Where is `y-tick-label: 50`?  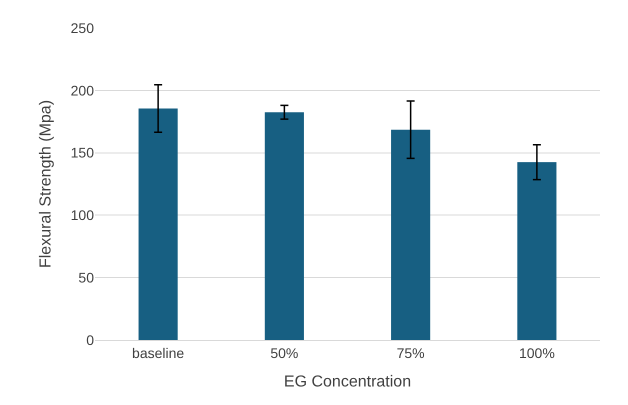 y-tick-label: 50 is located at coordinates (86, 278).